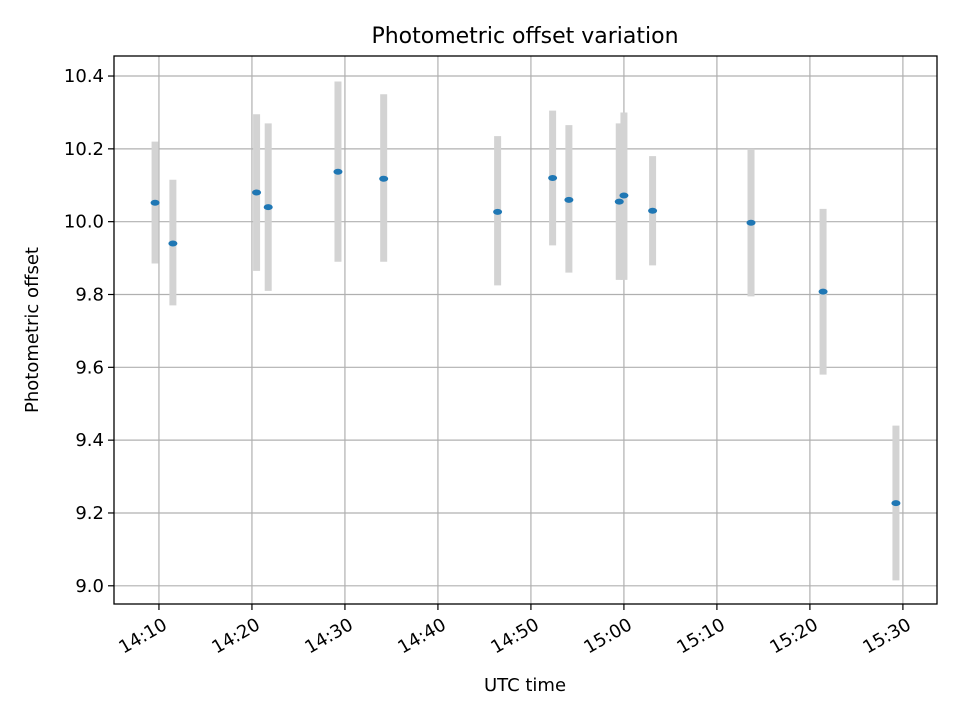 The image size is (960, 720). I want to click on y-tick-label: 9.8, so click(89, 294).